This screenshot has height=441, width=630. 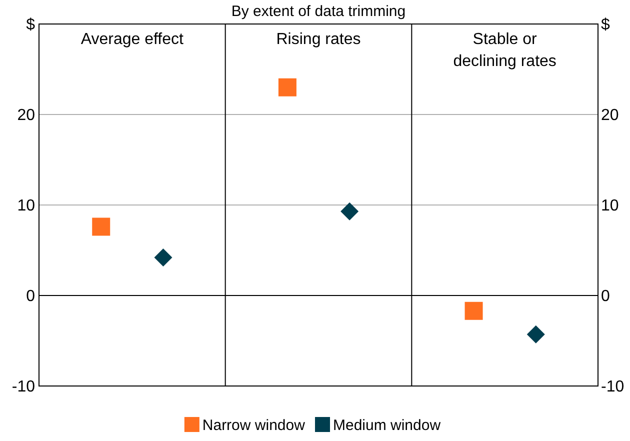 I want to click on legend-label: Narrow window, so click(x=254, y=425).